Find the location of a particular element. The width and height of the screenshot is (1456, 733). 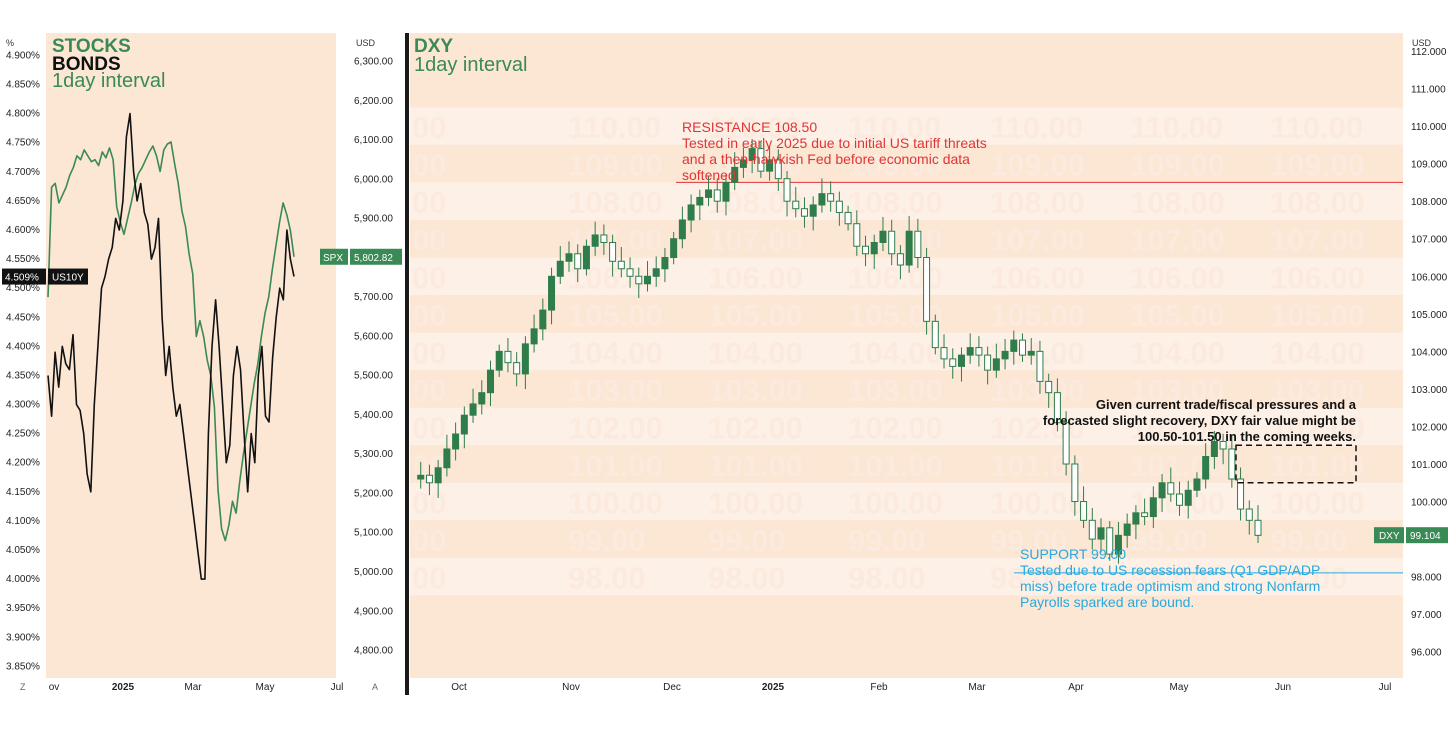

bonds-axis-tick: 3.950% is located at coordinates (23, 608).